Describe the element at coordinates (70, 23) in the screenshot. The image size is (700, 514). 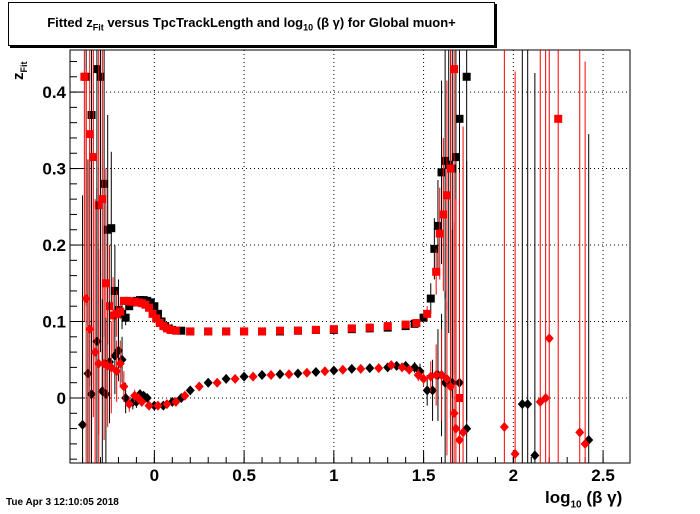
I see `title-part-pre: Fitted z` at that location.